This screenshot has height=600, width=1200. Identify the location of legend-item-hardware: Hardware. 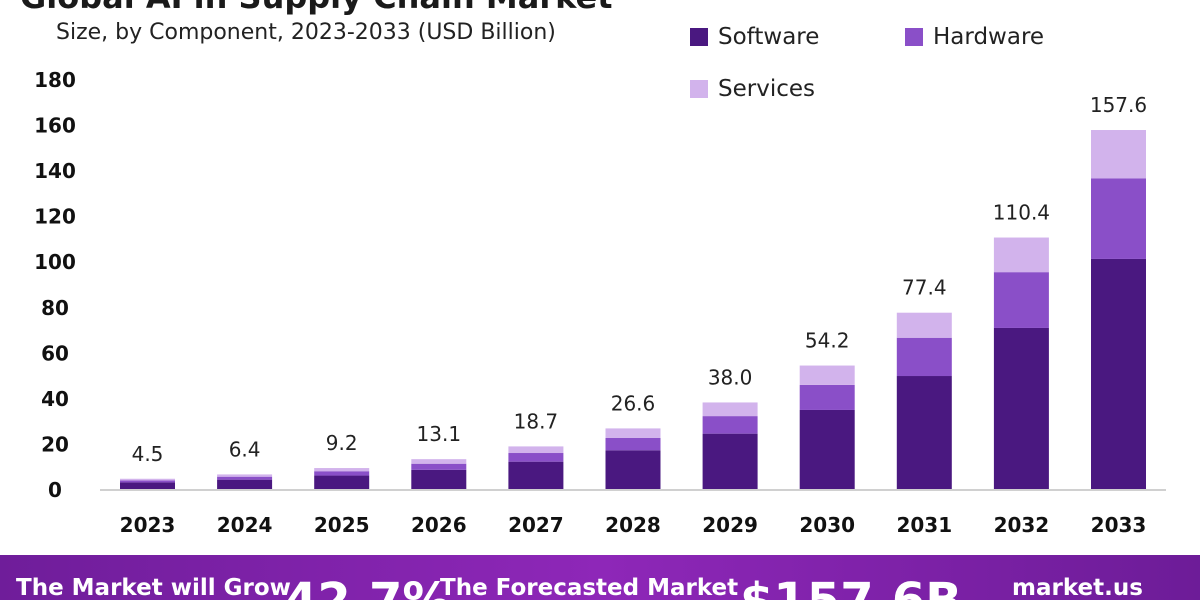
(974, 37).